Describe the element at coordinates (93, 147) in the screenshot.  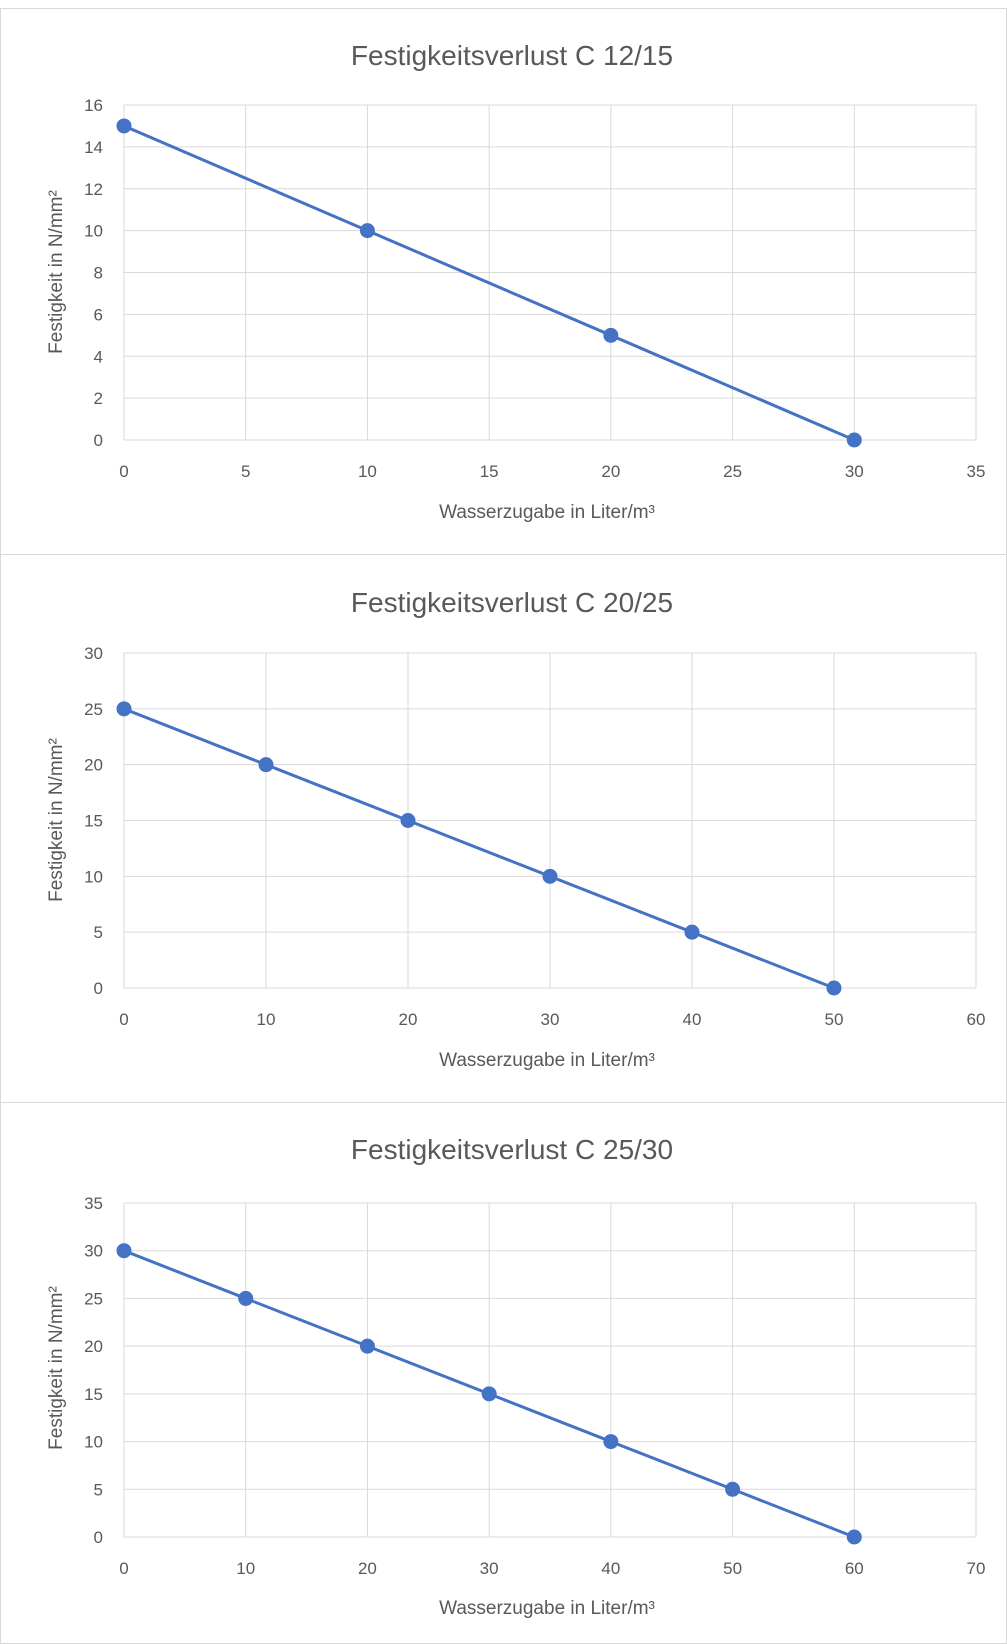
I see `y-tick-label: 14` at that location.